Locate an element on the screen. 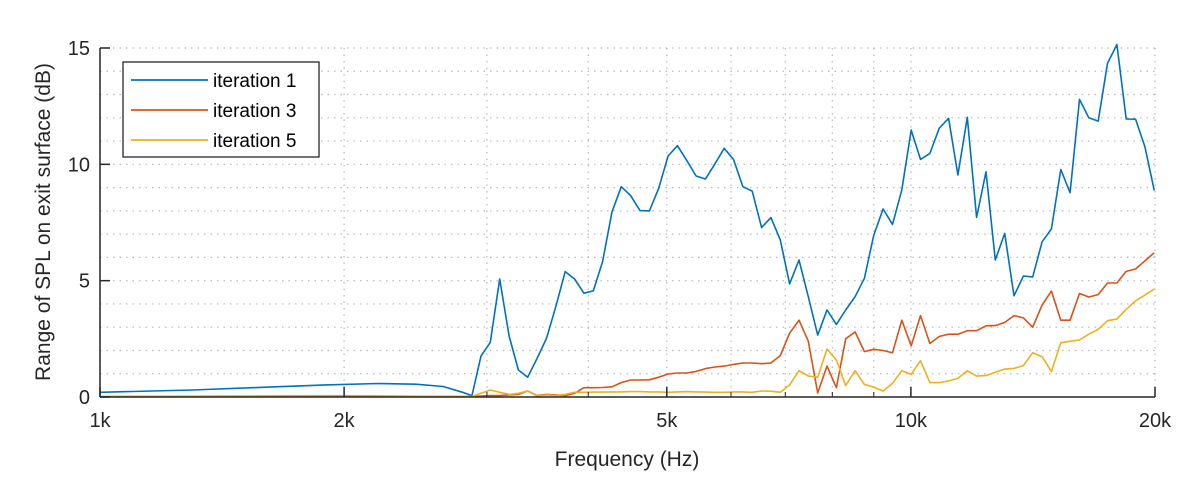  legend-label-iteration-5: iteration 5 is located at coordinates (254, 141).